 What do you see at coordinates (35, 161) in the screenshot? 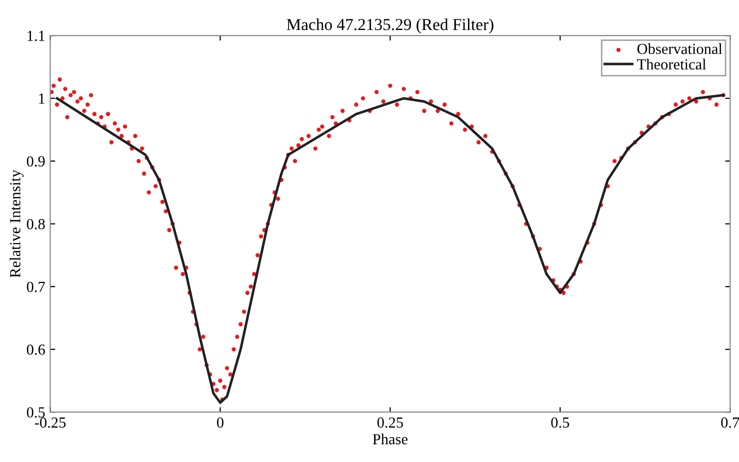
I see `y-tick-label: 0.9` at bounding box center [35, 161].